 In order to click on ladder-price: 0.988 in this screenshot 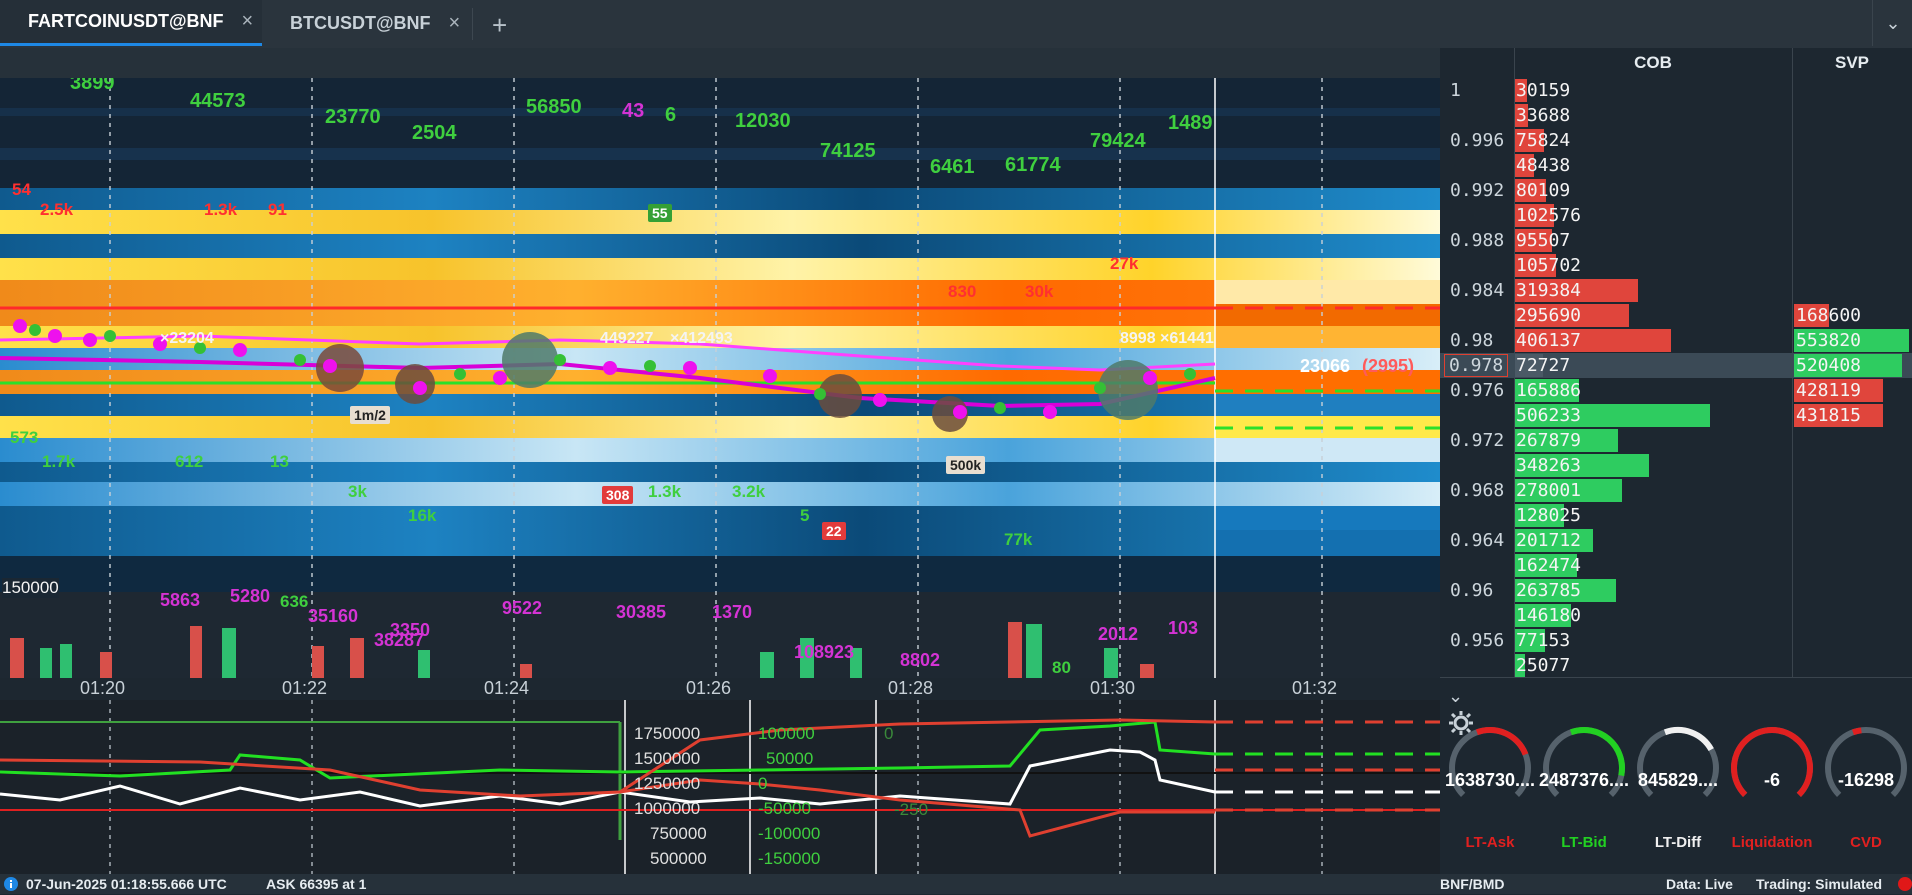, I will do `click(1477, 240)`.